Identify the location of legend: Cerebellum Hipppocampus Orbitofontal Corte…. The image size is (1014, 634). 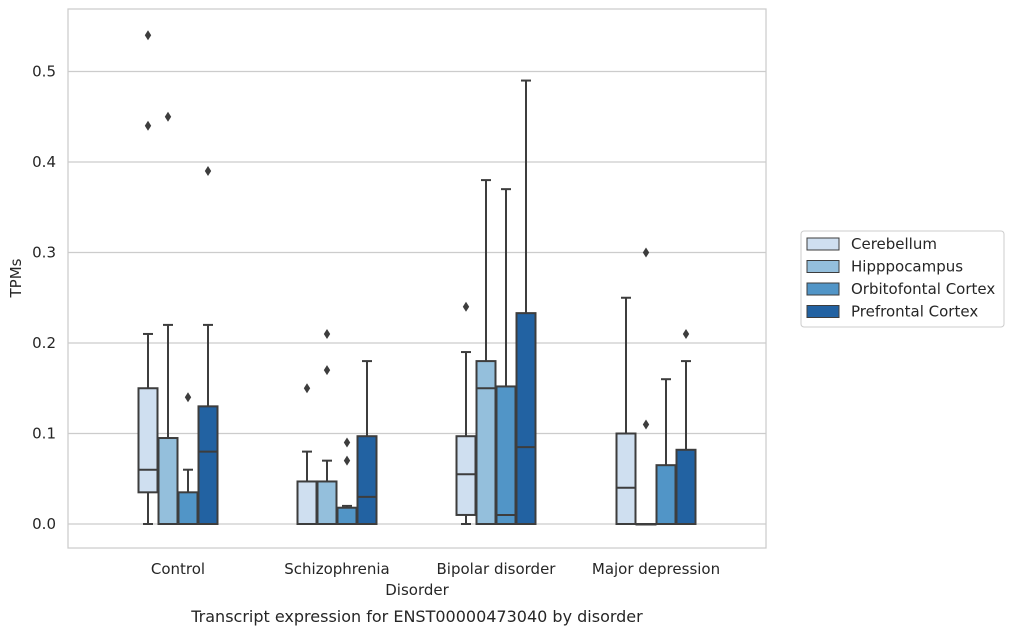
(902, 279).